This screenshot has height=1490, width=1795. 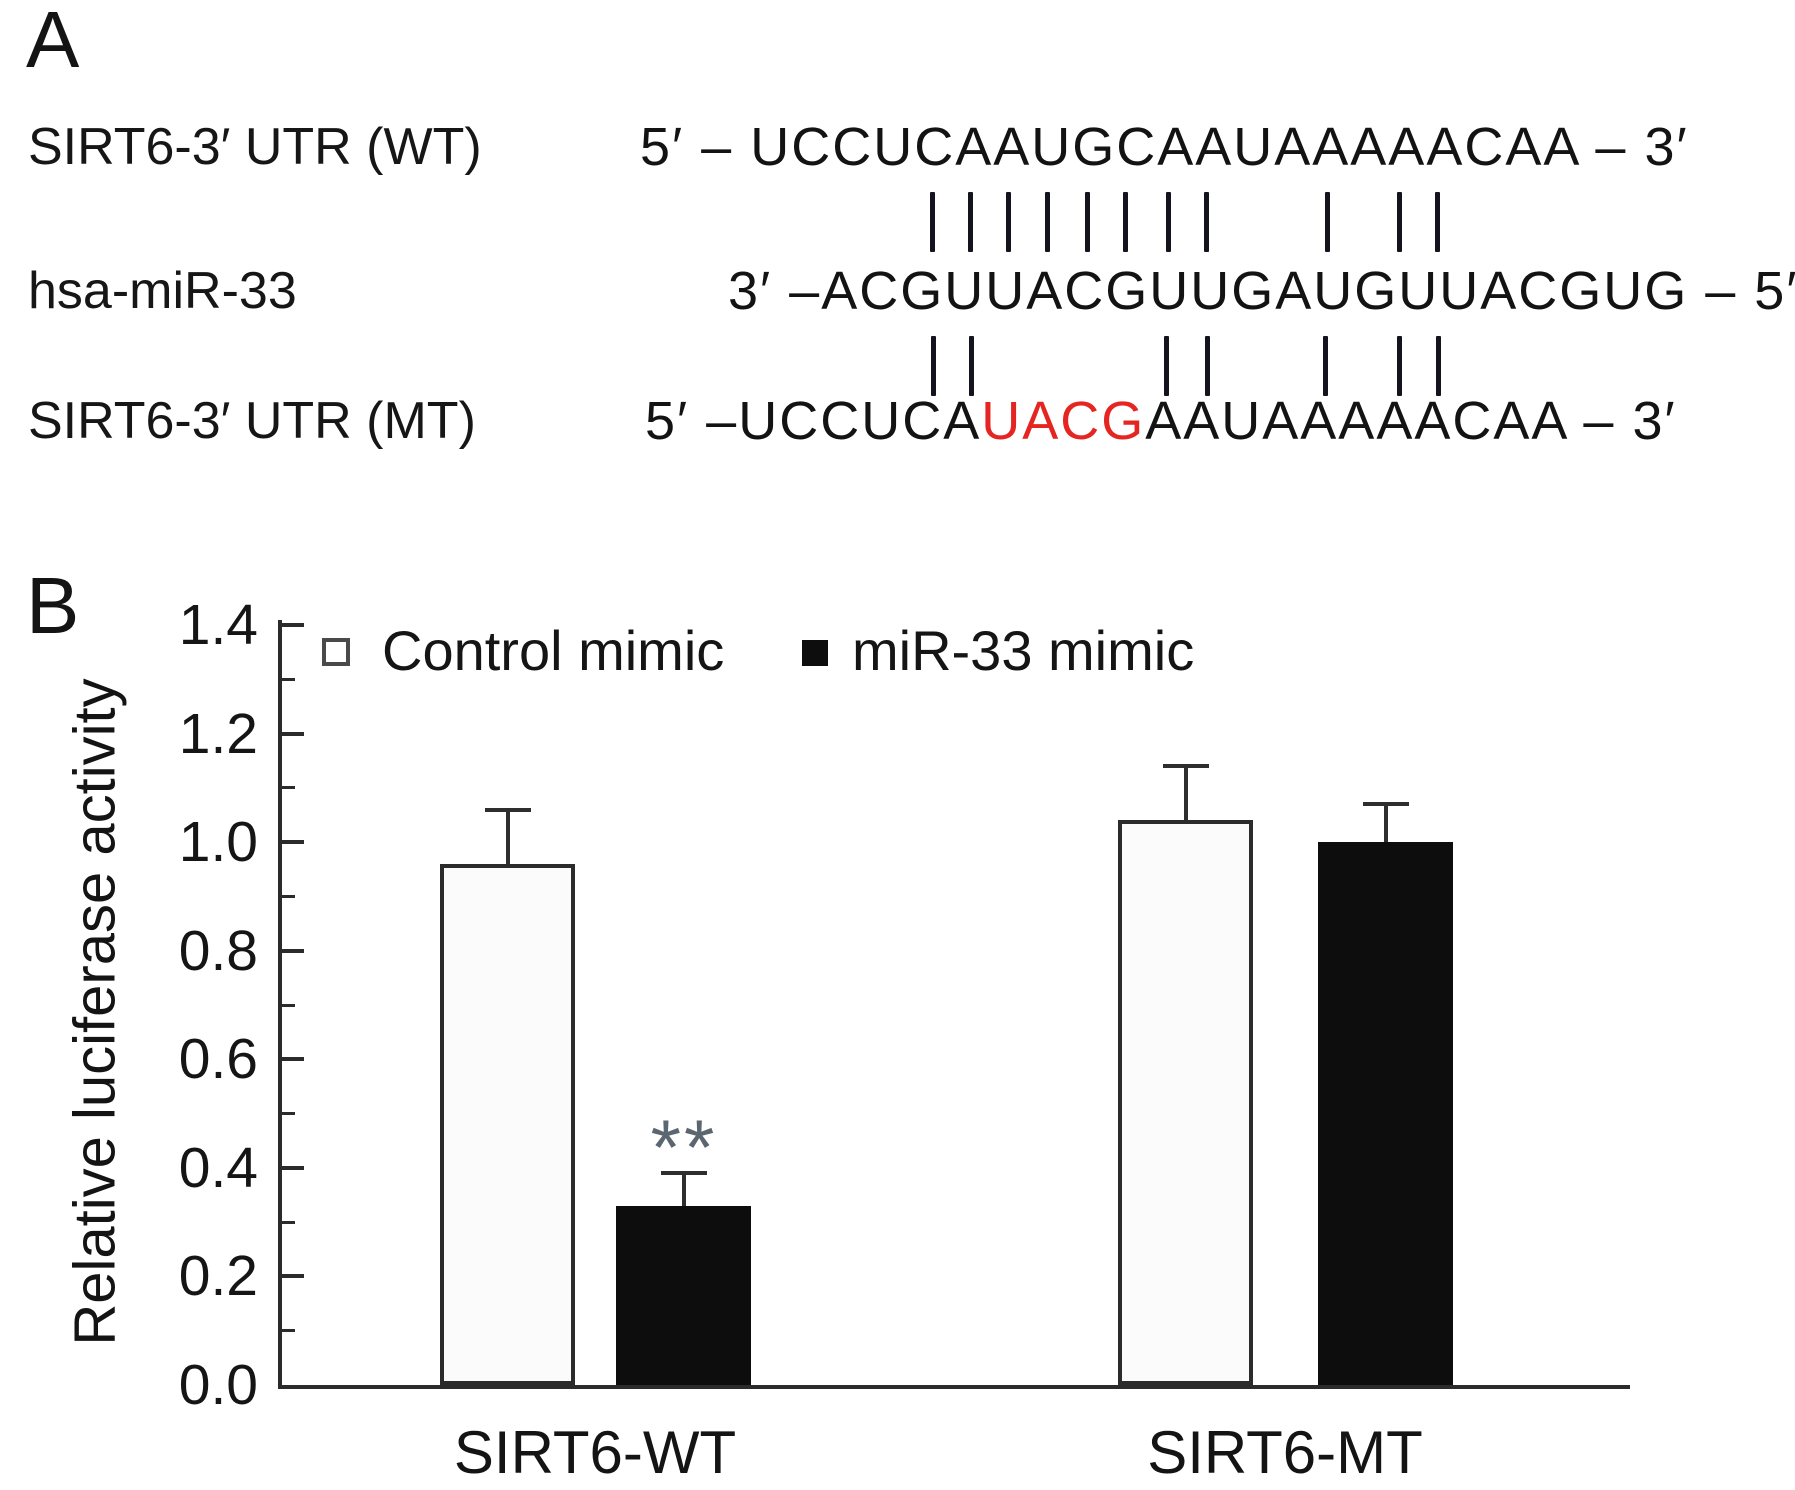 I want to click on y-tick-label: 0.4, so click(x=218, y=1167).